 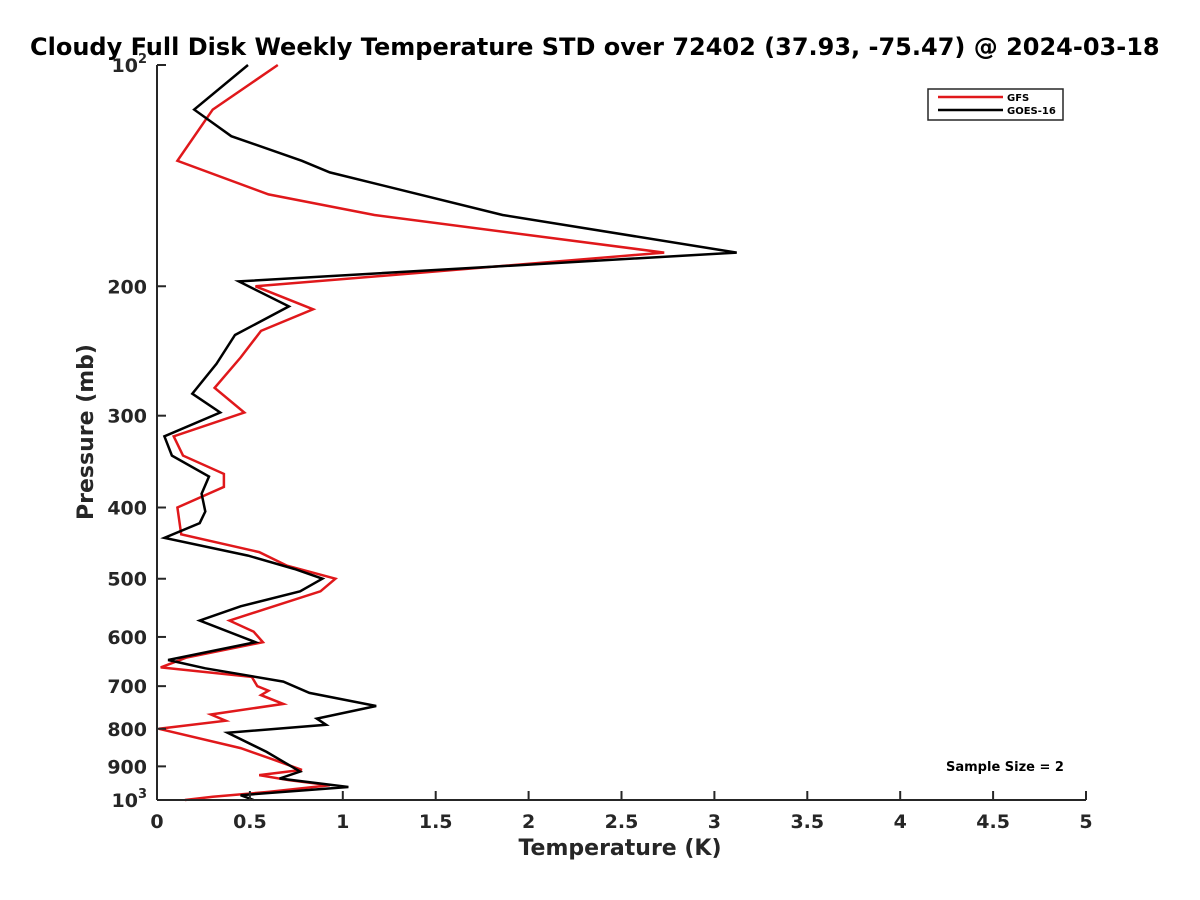 What do you see at coordinates (127, 638) in the screenshot?
I see `y-tick-label: 600` at bounding box center [127, 638].